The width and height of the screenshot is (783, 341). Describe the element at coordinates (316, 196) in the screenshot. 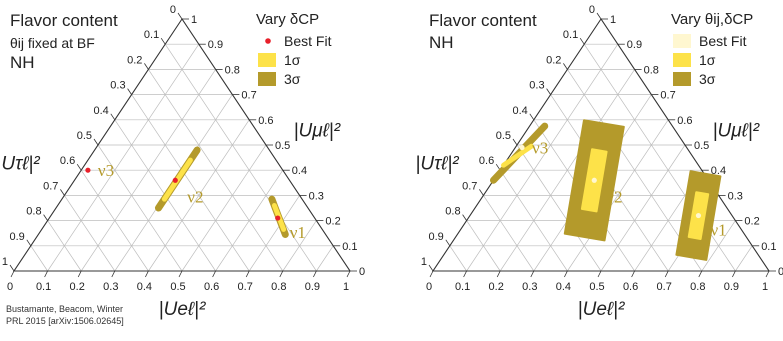

I see `tick-label-mu: 0.3` at that location.